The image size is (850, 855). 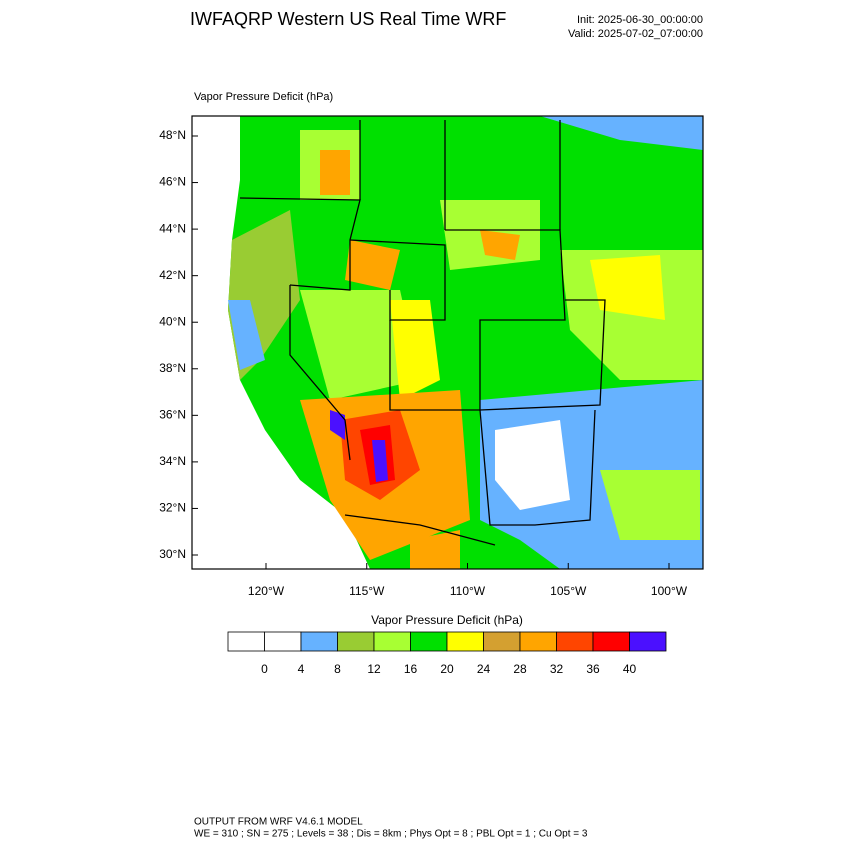 I want to click on lon-tick-label: 105°W, so click(x=568, y=591).